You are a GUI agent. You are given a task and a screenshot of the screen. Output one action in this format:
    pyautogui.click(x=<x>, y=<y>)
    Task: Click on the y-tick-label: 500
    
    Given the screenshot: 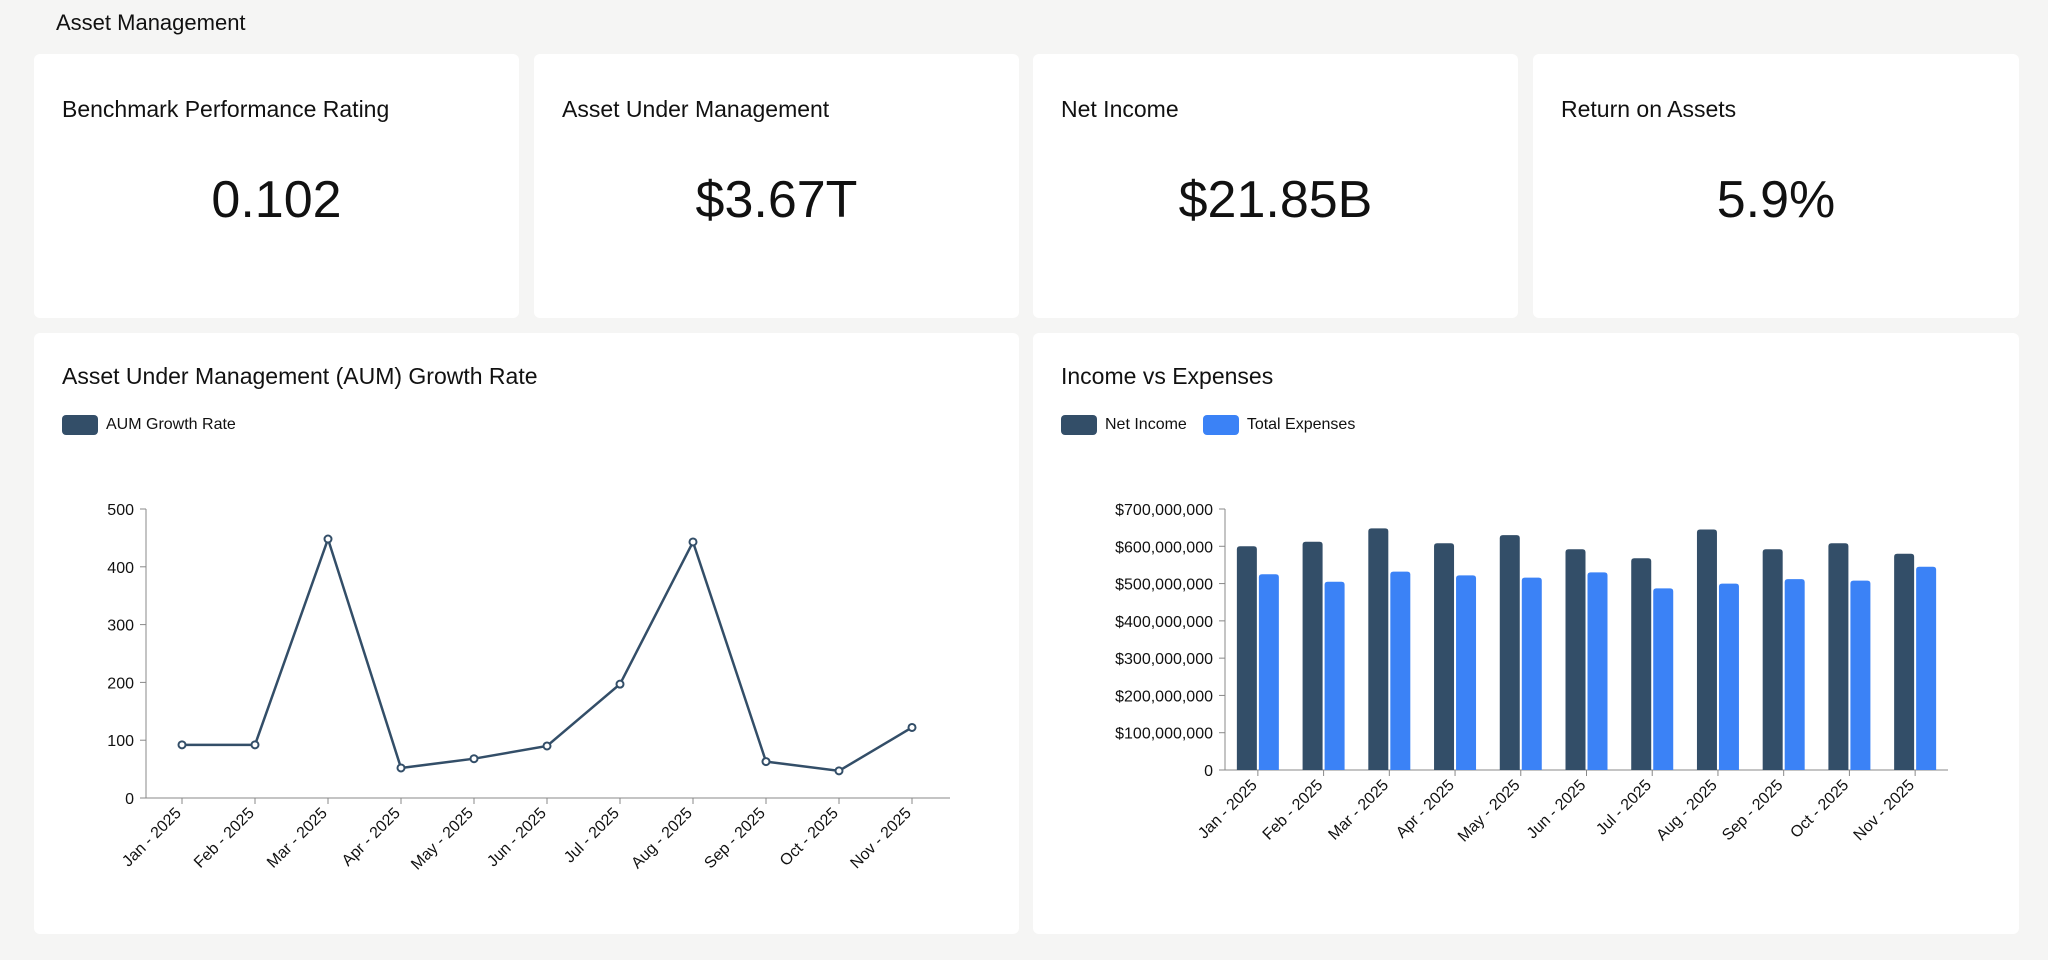 What is the action you would take?
    pyautogui.click(x=120, y=510)
    